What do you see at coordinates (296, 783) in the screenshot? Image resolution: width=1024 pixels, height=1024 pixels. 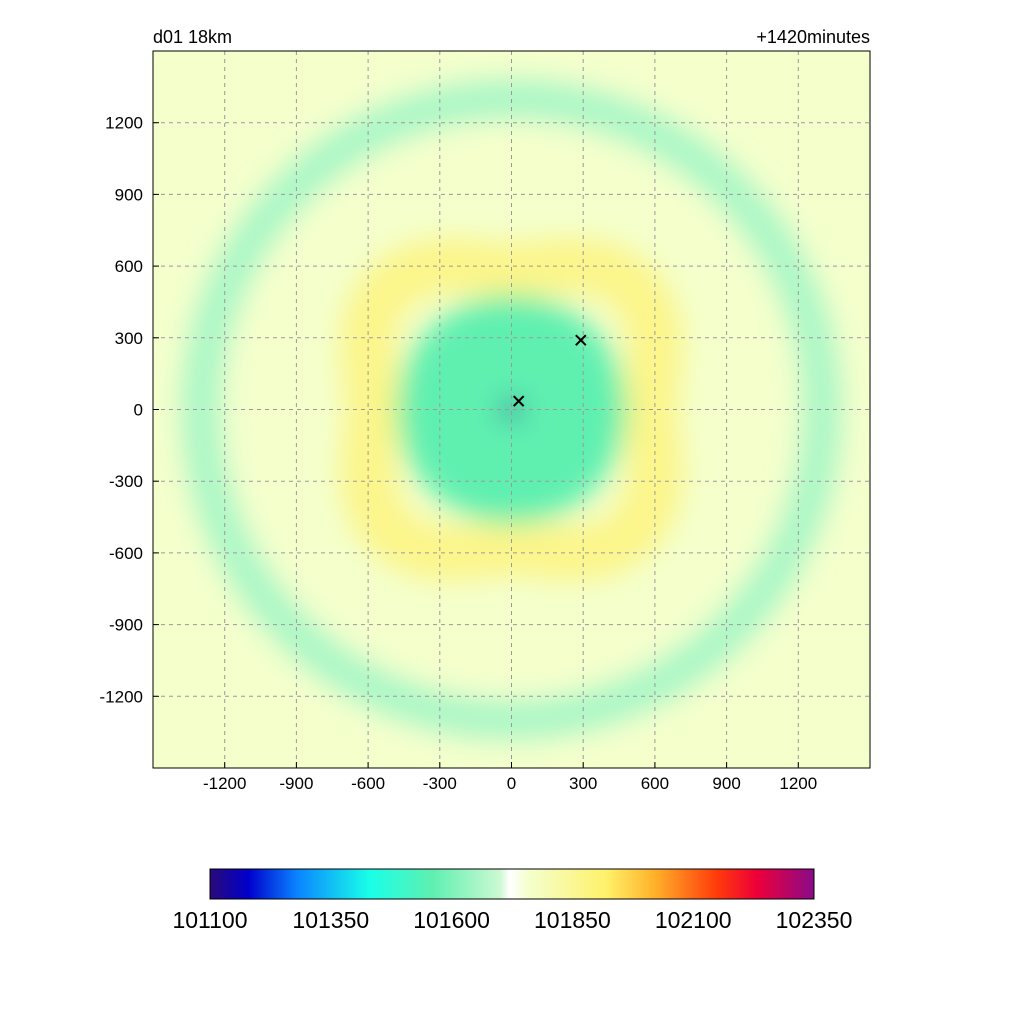 I see `x-tick-label: -900` at bounding box center [296, 783].